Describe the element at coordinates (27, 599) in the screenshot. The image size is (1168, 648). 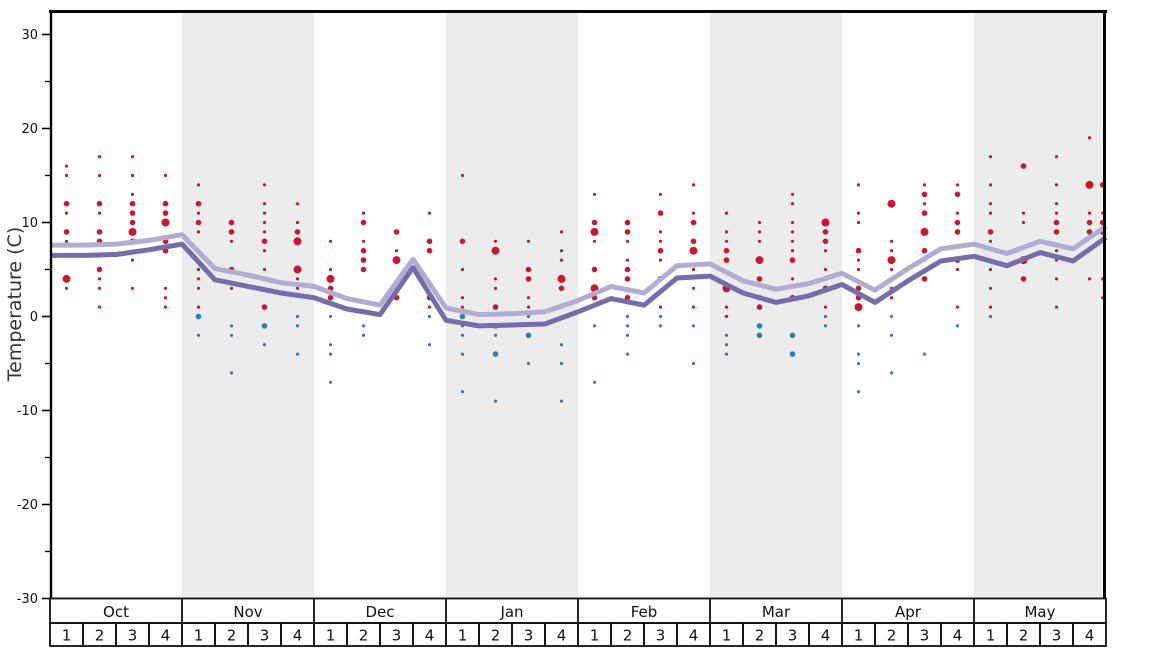
I see `y-tick-label: -30` at that location.